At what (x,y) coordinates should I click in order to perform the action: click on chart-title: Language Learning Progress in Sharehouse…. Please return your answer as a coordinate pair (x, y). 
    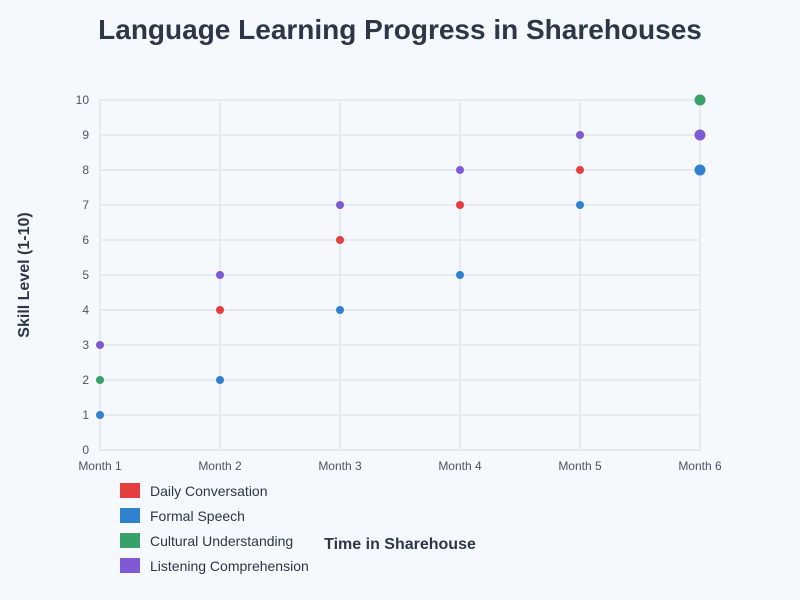
    Looking at the image, I should click on (400, 29).